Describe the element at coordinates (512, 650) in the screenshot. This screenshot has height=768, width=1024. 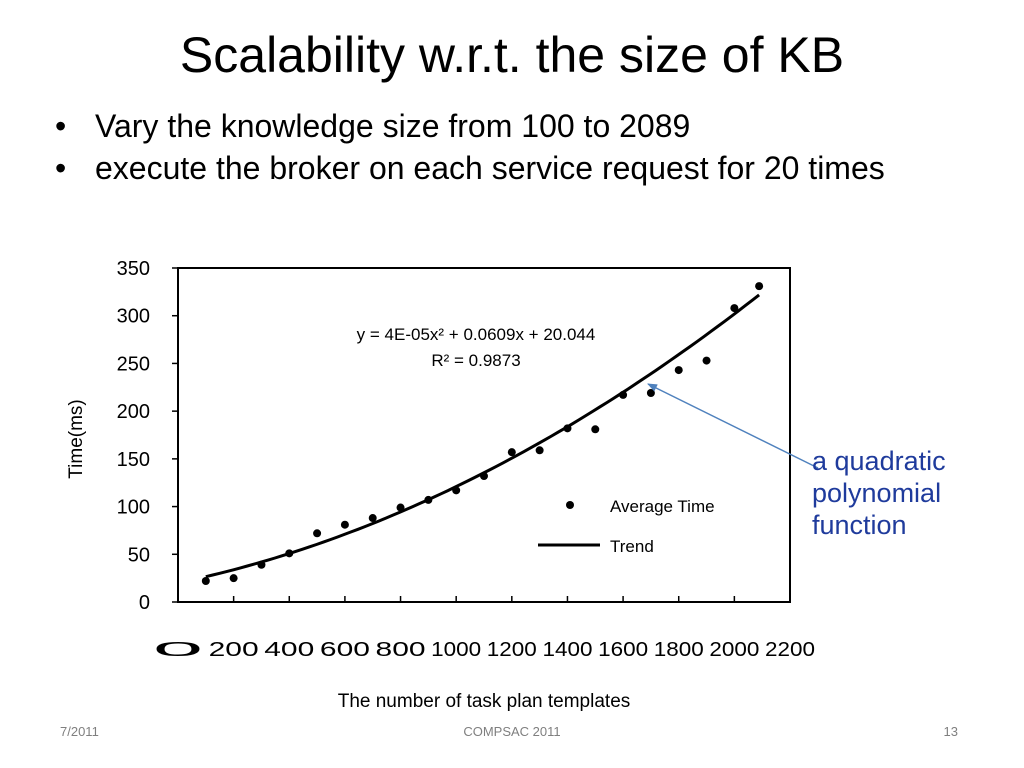
I see `x-tick-label: 1200` at that location.